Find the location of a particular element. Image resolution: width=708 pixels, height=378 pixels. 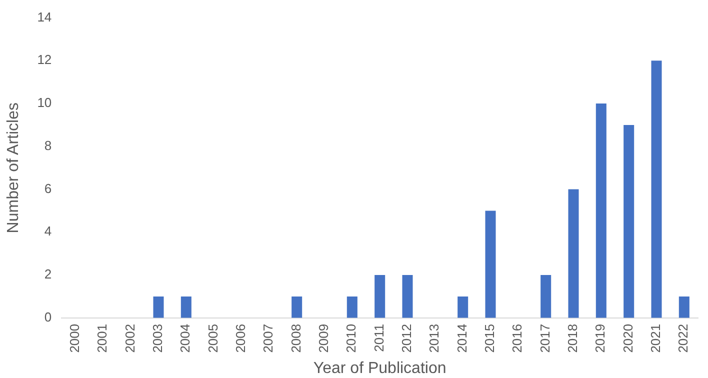

x-tick-label: 2008 is located at coordinates (296, 338).